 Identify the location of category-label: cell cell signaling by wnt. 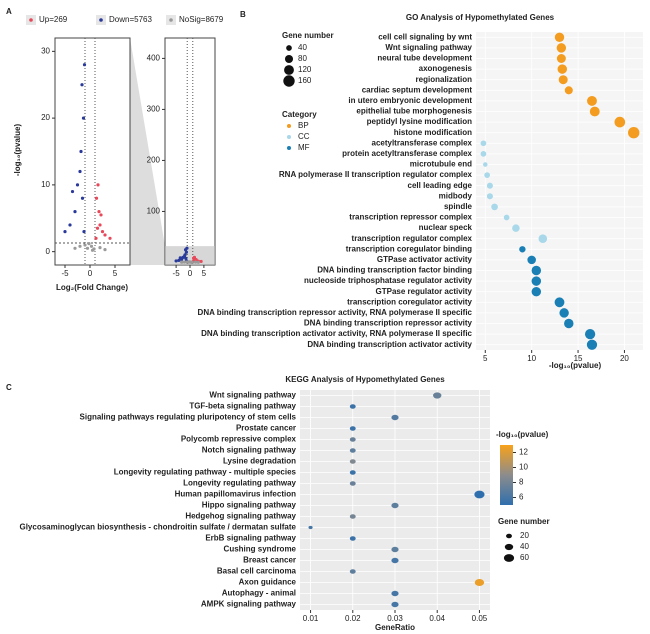
(425, 36).